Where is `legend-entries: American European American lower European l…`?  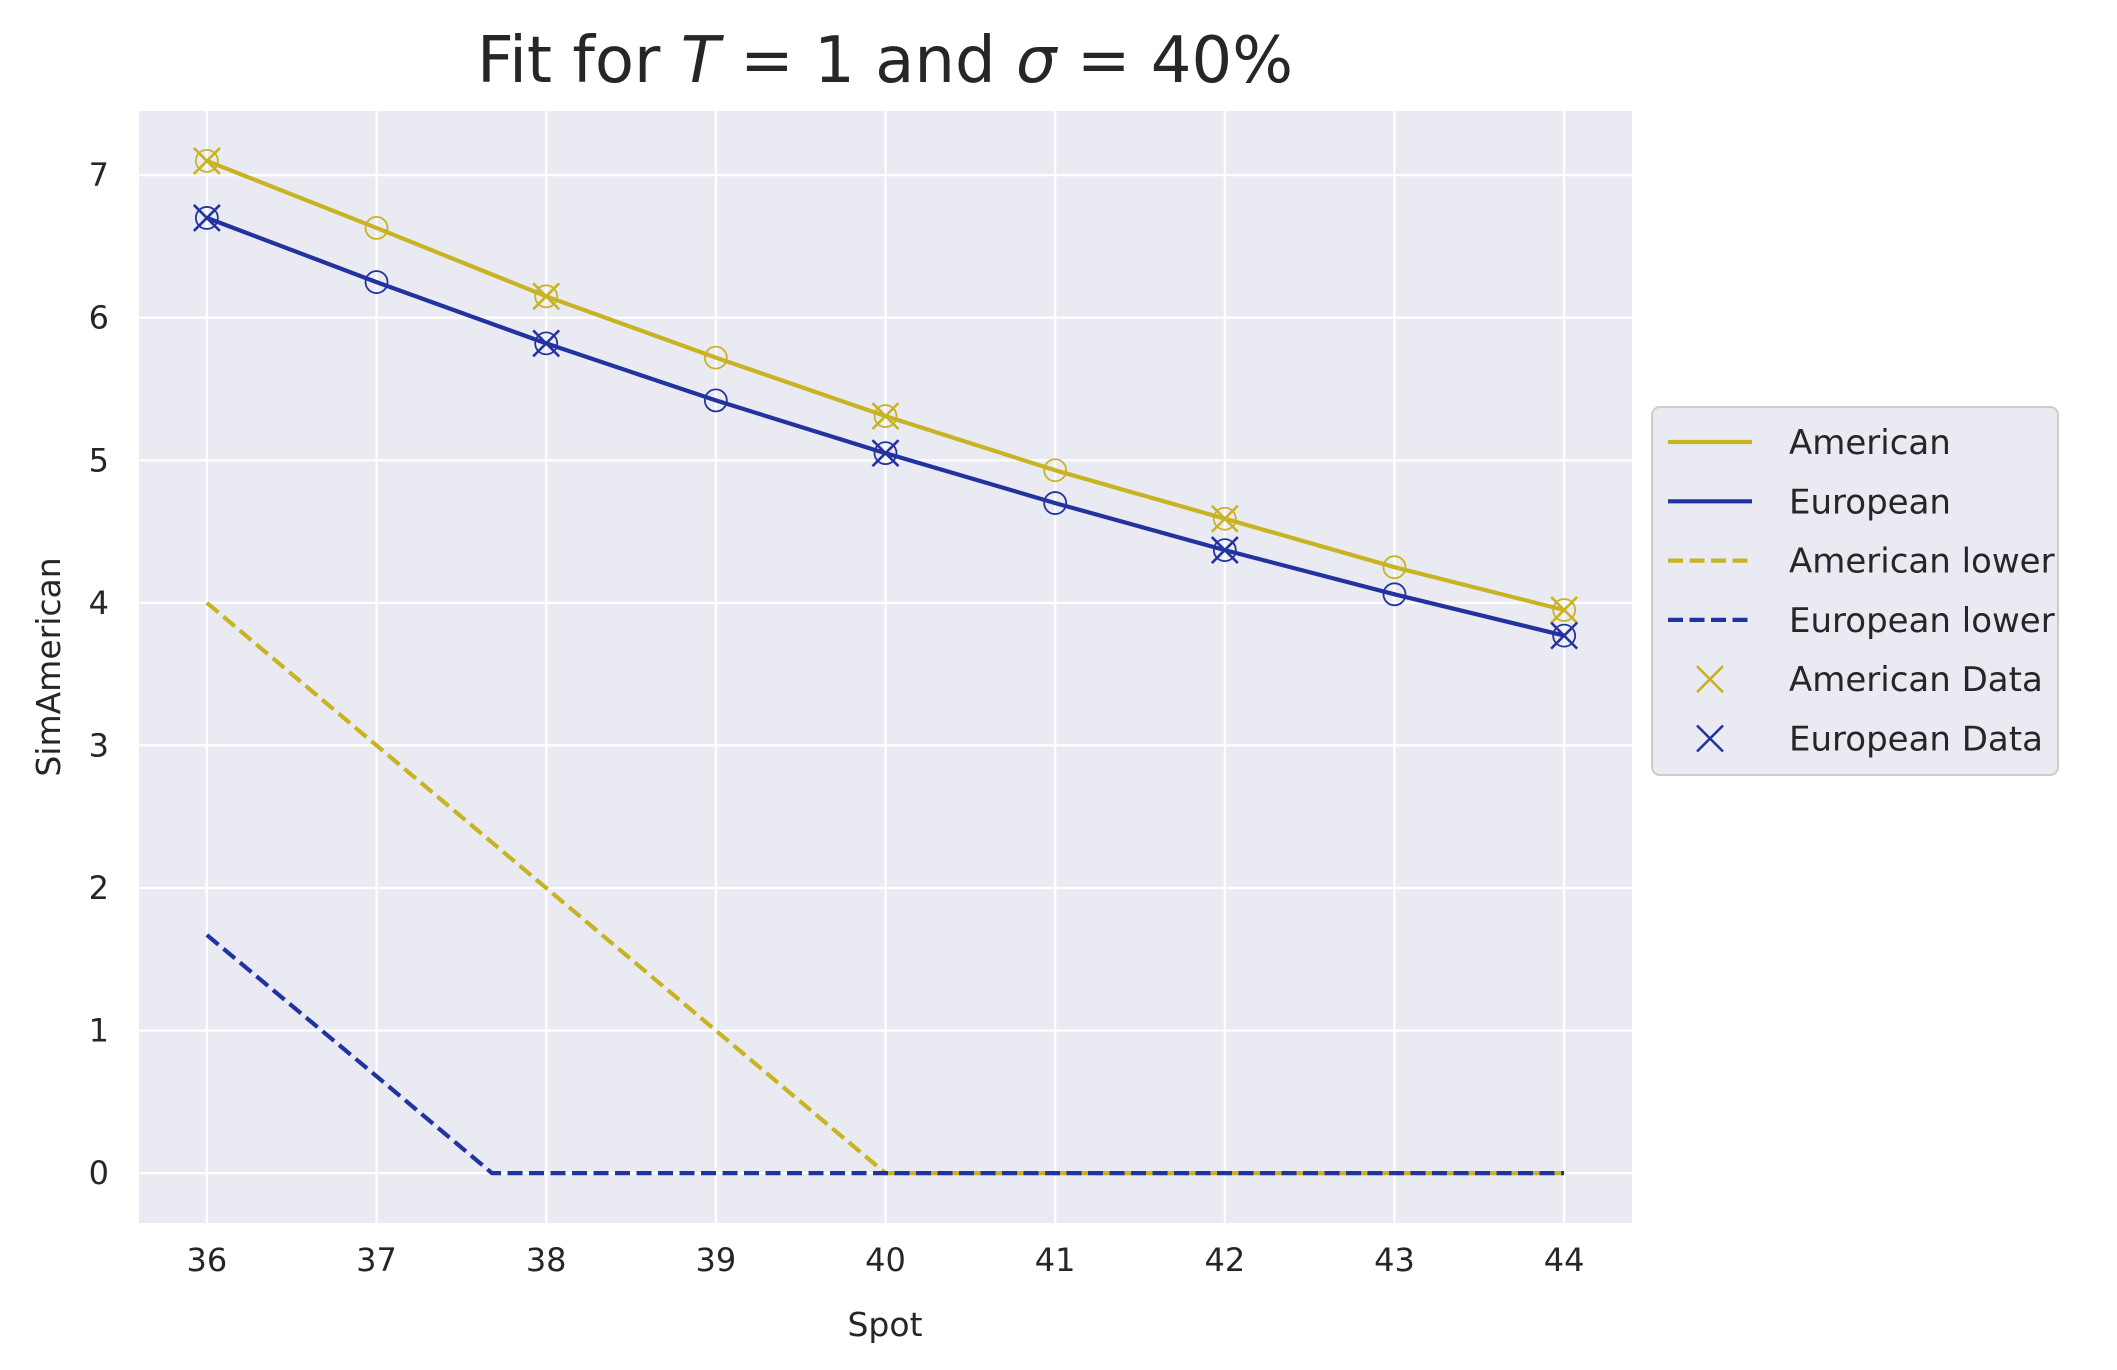
legend-entries: American European American lower European l… is located at coordinates (1861, 591).